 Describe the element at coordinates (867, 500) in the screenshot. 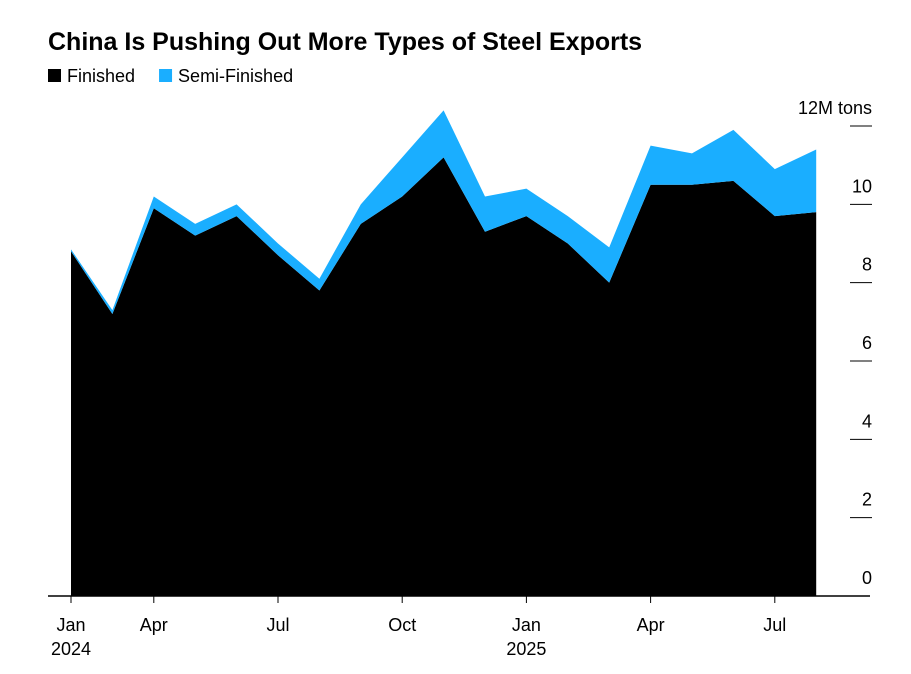

I see `y-tick-label: 2` at that location.